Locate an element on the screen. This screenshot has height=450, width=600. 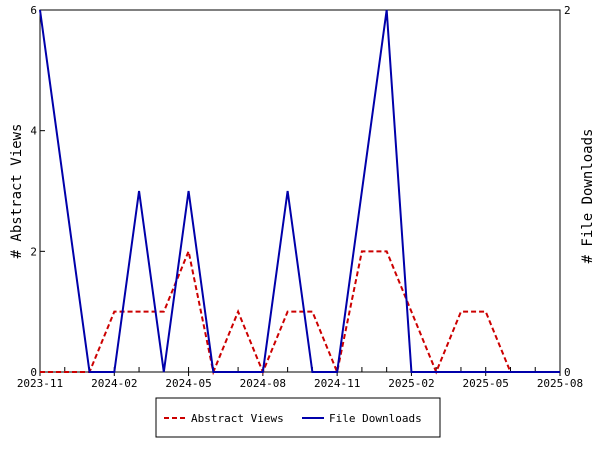
left-y-tick-label: 2 is located at coordinates (33, 251).